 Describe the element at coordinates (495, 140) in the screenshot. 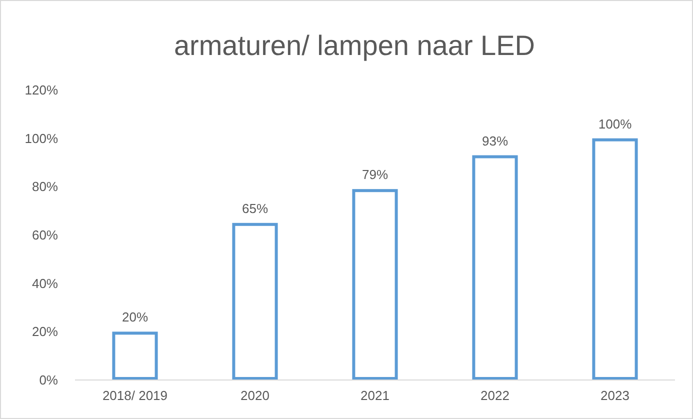

I see `data-label: 93%` at that location.